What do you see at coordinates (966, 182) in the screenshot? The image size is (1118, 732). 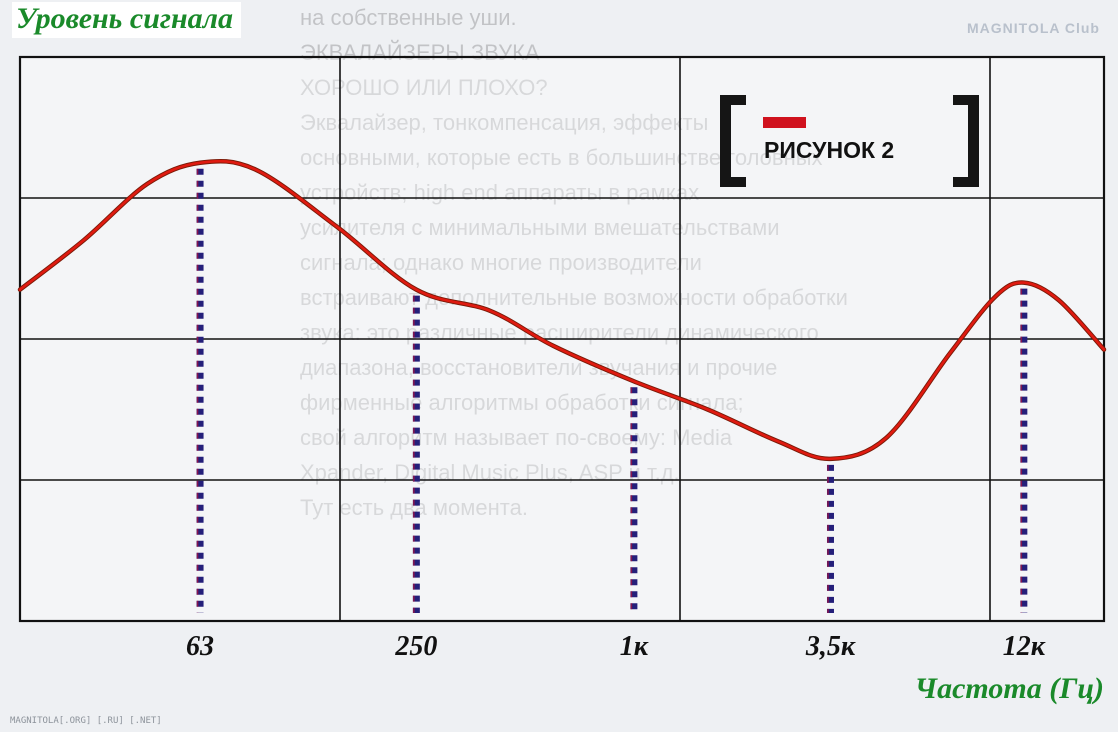 I see `badge-right-bracket-bottom` at bounding box center [966, 182].